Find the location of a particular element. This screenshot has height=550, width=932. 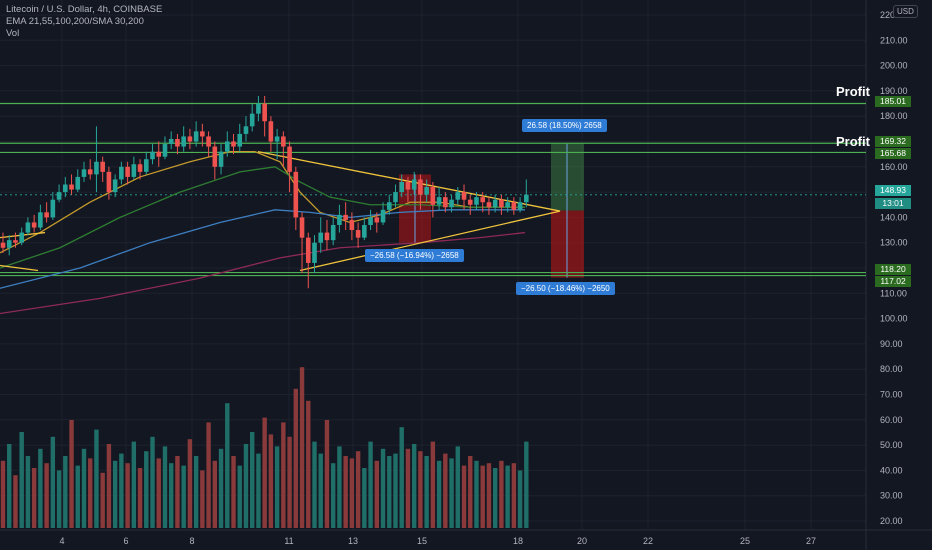

y-tick-label: 90.00 is located at coordinates (891, 344).